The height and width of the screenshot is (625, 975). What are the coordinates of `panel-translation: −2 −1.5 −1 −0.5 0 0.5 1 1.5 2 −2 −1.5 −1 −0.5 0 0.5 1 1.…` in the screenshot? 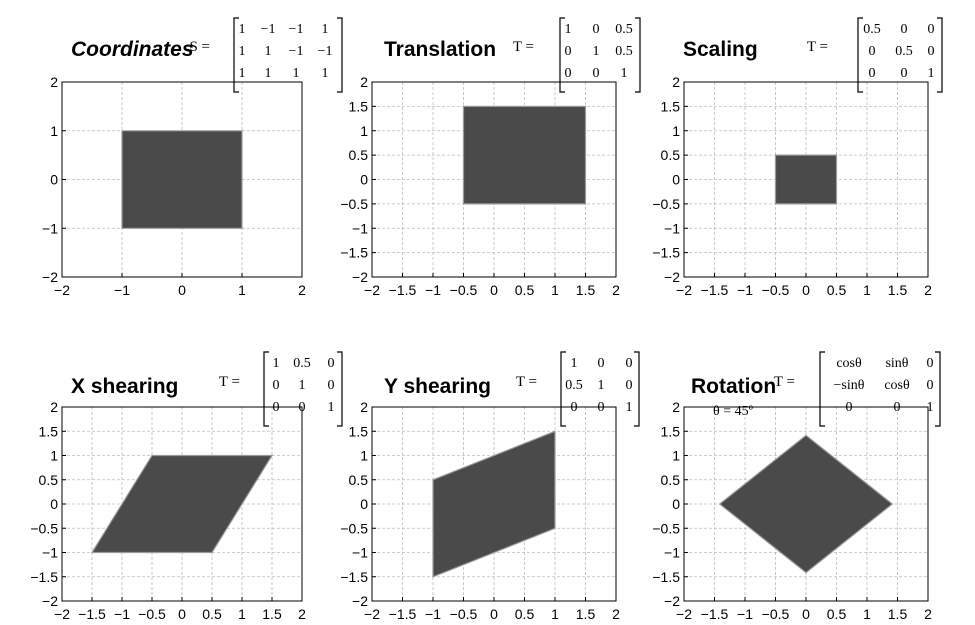 It's located at (490, 157).